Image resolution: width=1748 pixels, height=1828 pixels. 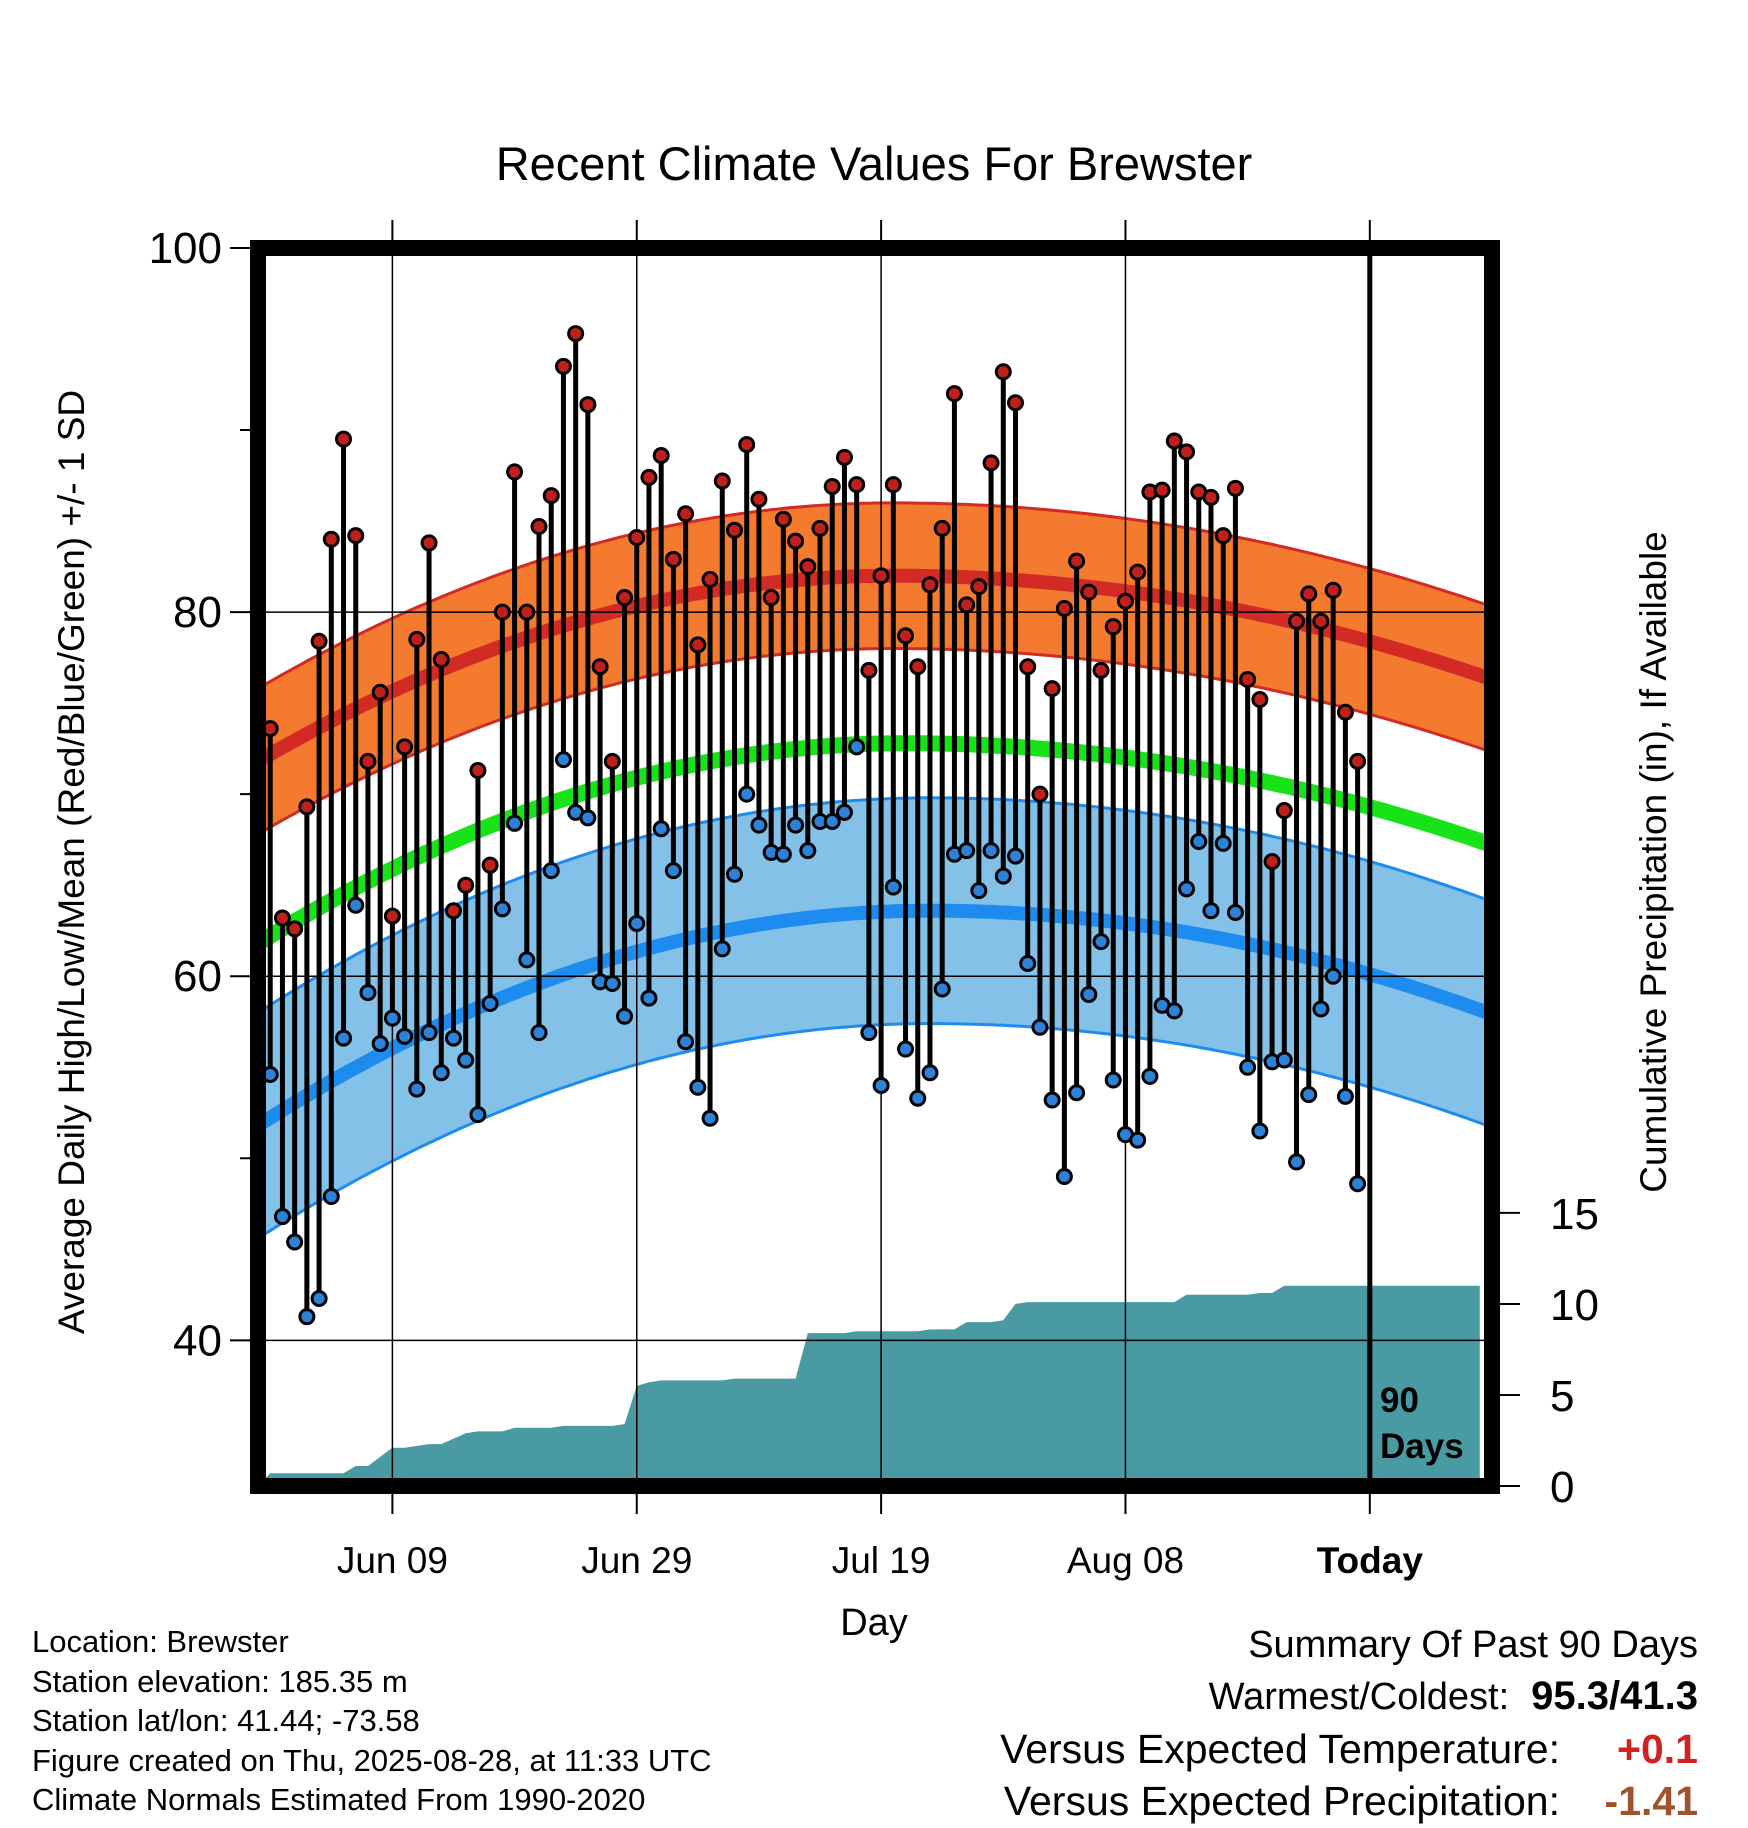 What do you see at coordinates (869, 1385) in the screenshot?
I see `precipitation-area-group` at bounding box center [869, 1385].